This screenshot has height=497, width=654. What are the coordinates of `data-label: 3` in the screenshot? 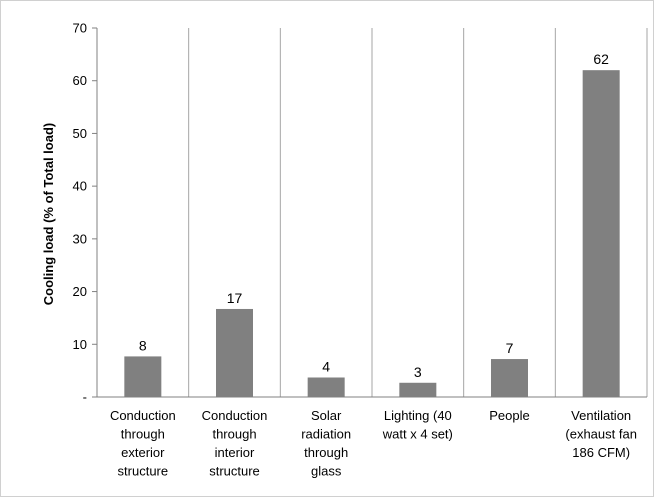 It's located at (418, 372).